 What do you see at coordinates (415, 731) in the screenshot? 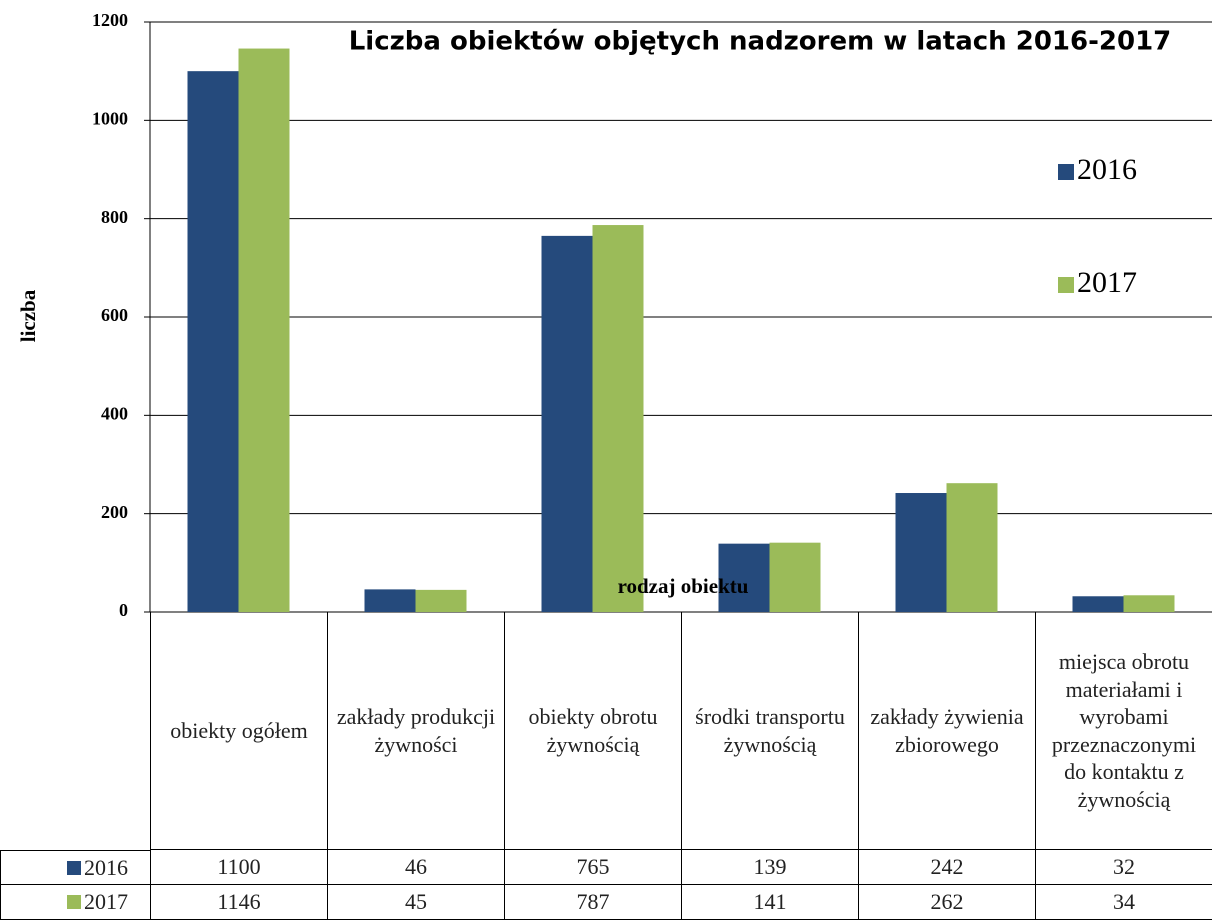
I see `category-cell: zakłady produkcji żywności` at bounding box center [415, 731].